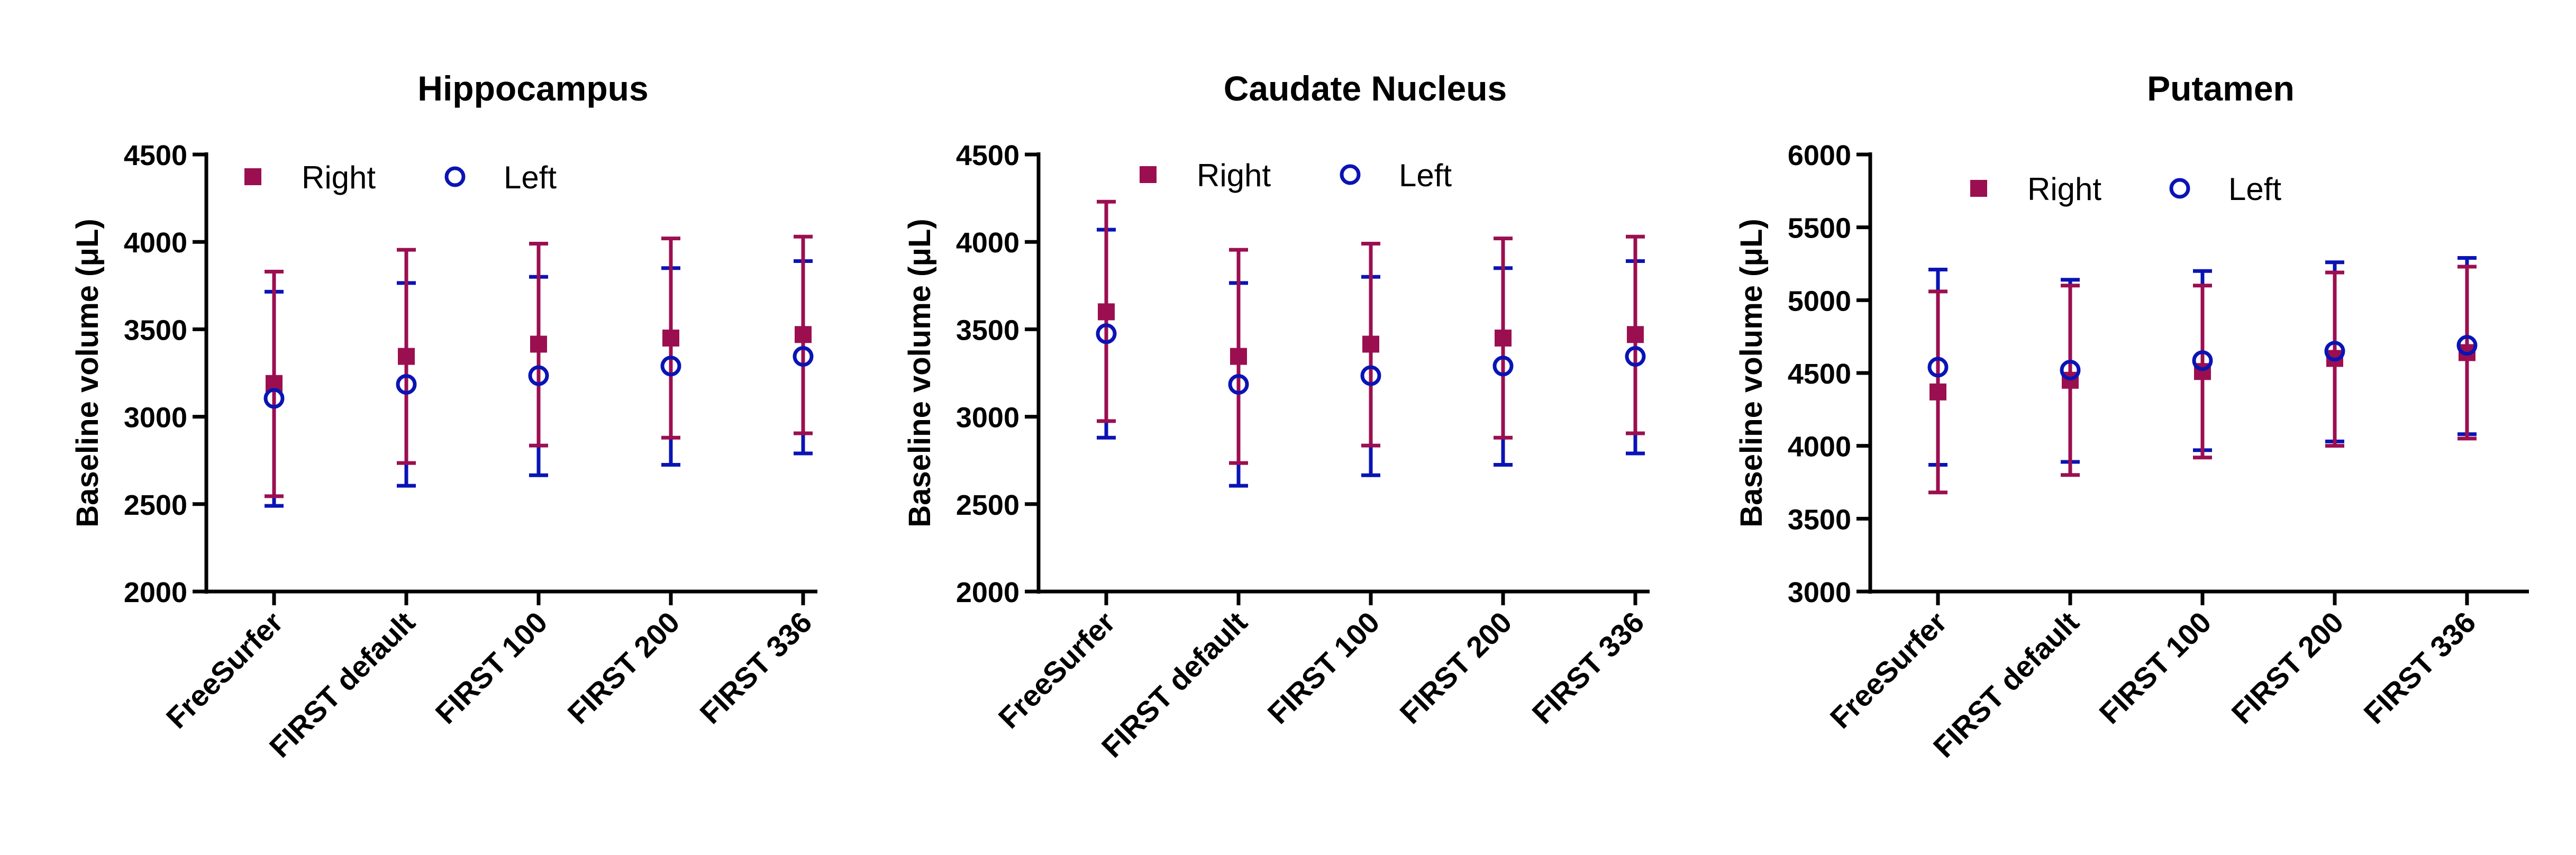 The height and width of the screenshot is (855, 2576). Describe the element at coordinates (532, 88) in the screenshot. I see `chart-title: Hippocampus` at that location.